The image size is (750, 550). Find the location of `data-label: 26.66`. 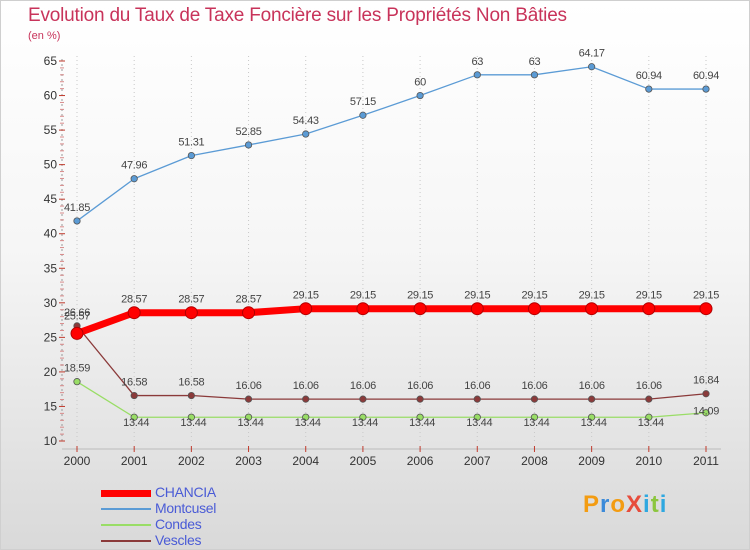

data-label: 26.66 is located at coordinates (77, 313).